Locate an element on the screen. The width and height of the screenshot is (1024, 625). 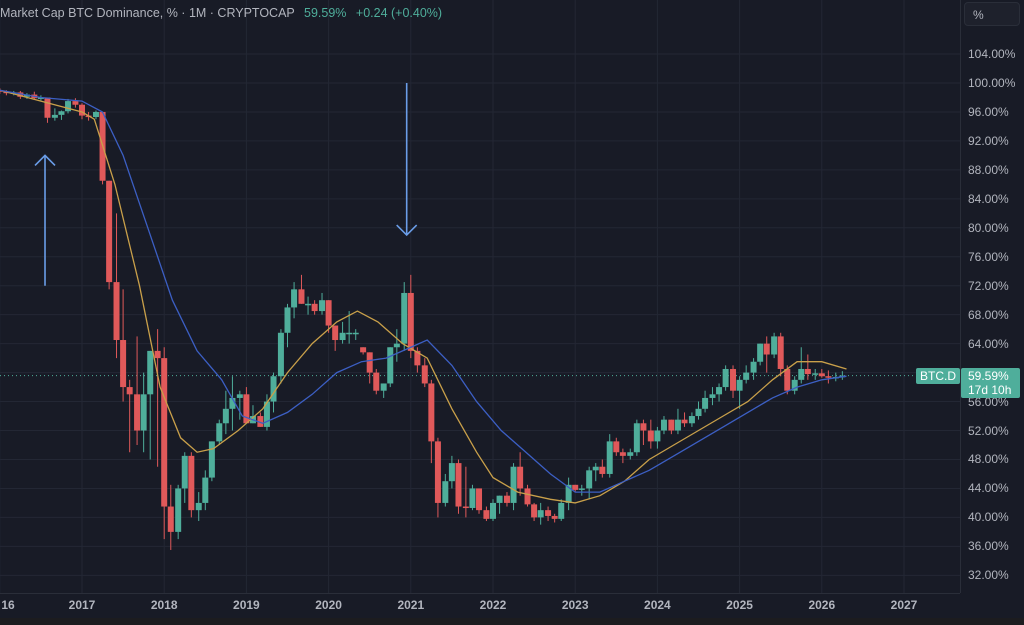
bottom-bar is located at coordinates (512, 621).